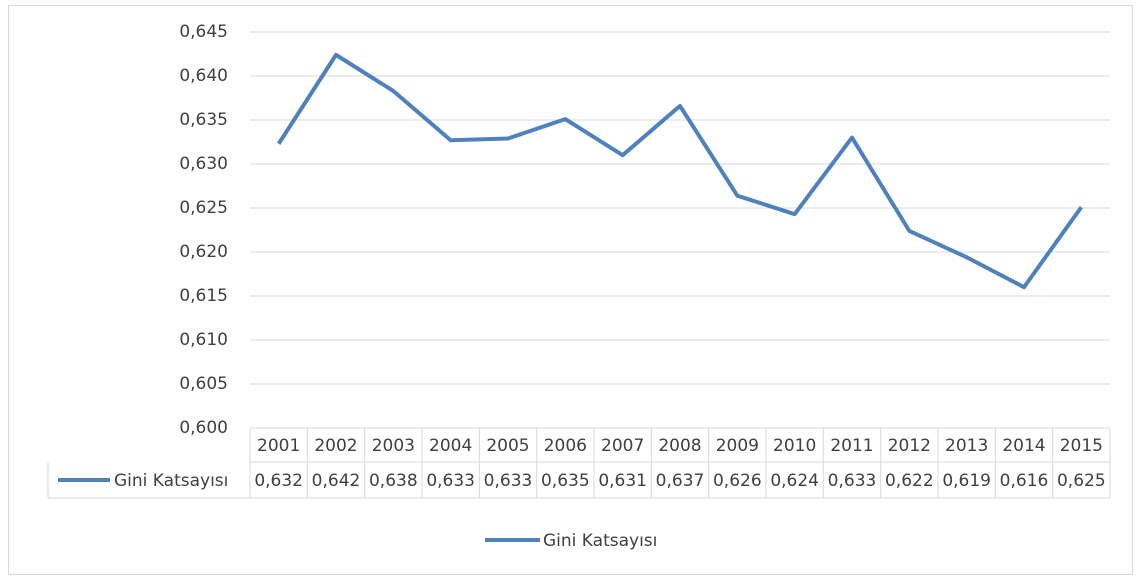 Image resolution: width=1140 pixels, height=581 pixels. Describe the element at coordinates (680, 481) in the screenshot. I see `data-table-value: 0,637` at that location.